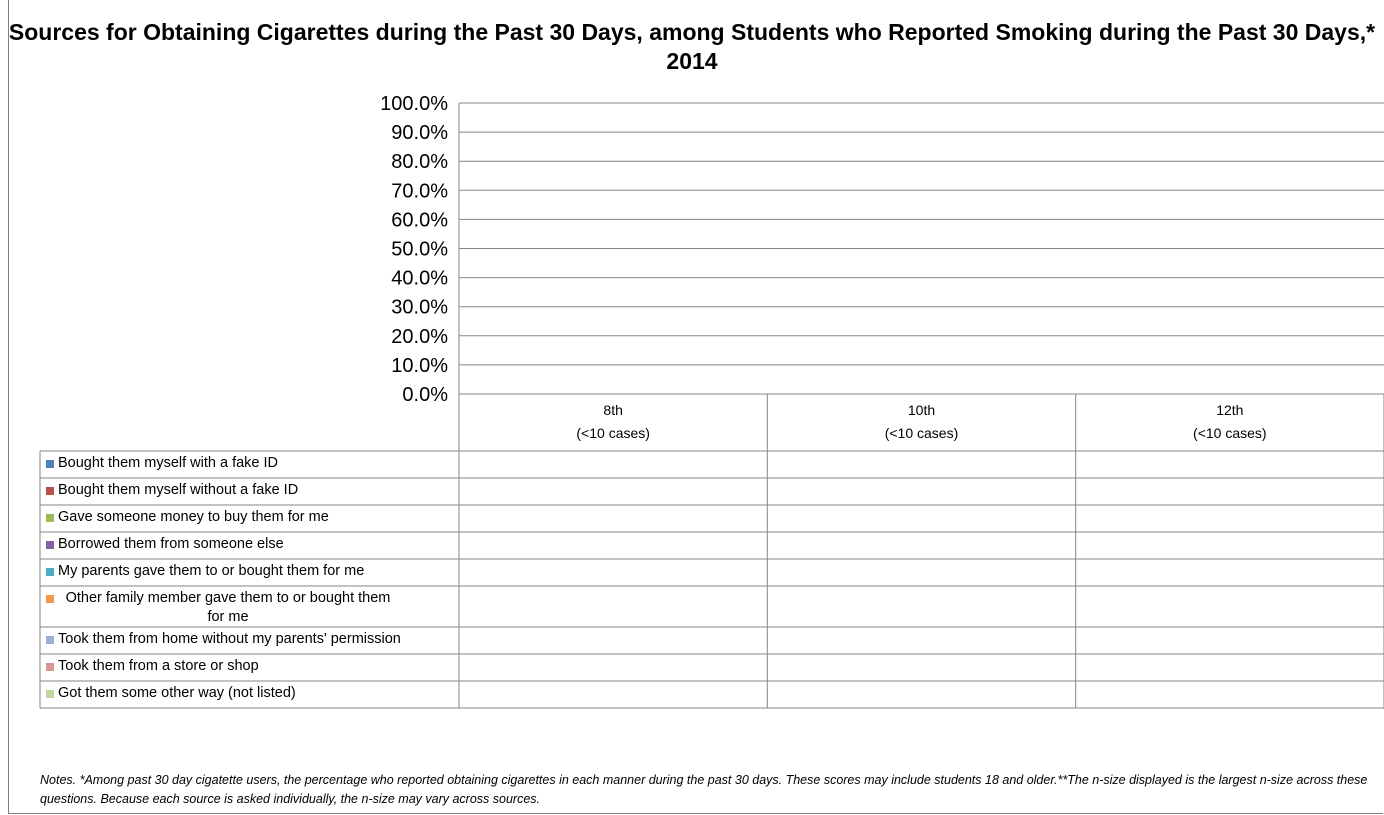 The width and height of the screenshot is (1384, 815). What do you see at coordinates (171, 544) in the screenshot?
I see `legend-label: Borrowed them from someone else` at bounding box center [171, 544].